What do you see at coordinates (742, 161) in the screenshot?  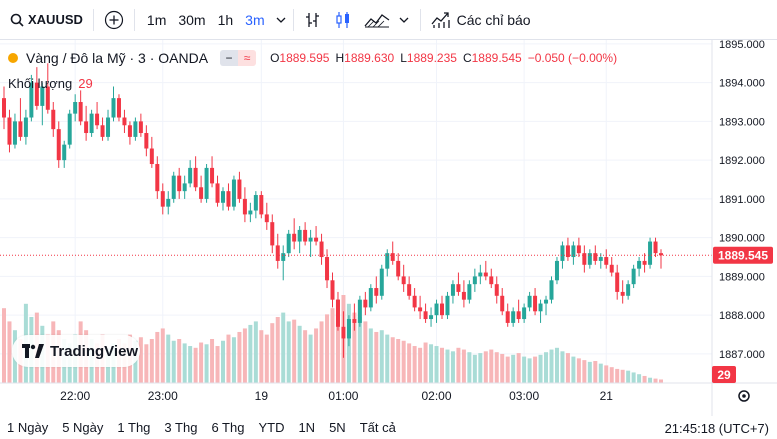 I see `price-tick-label: 1892.000` at bounding box center [742, 161].